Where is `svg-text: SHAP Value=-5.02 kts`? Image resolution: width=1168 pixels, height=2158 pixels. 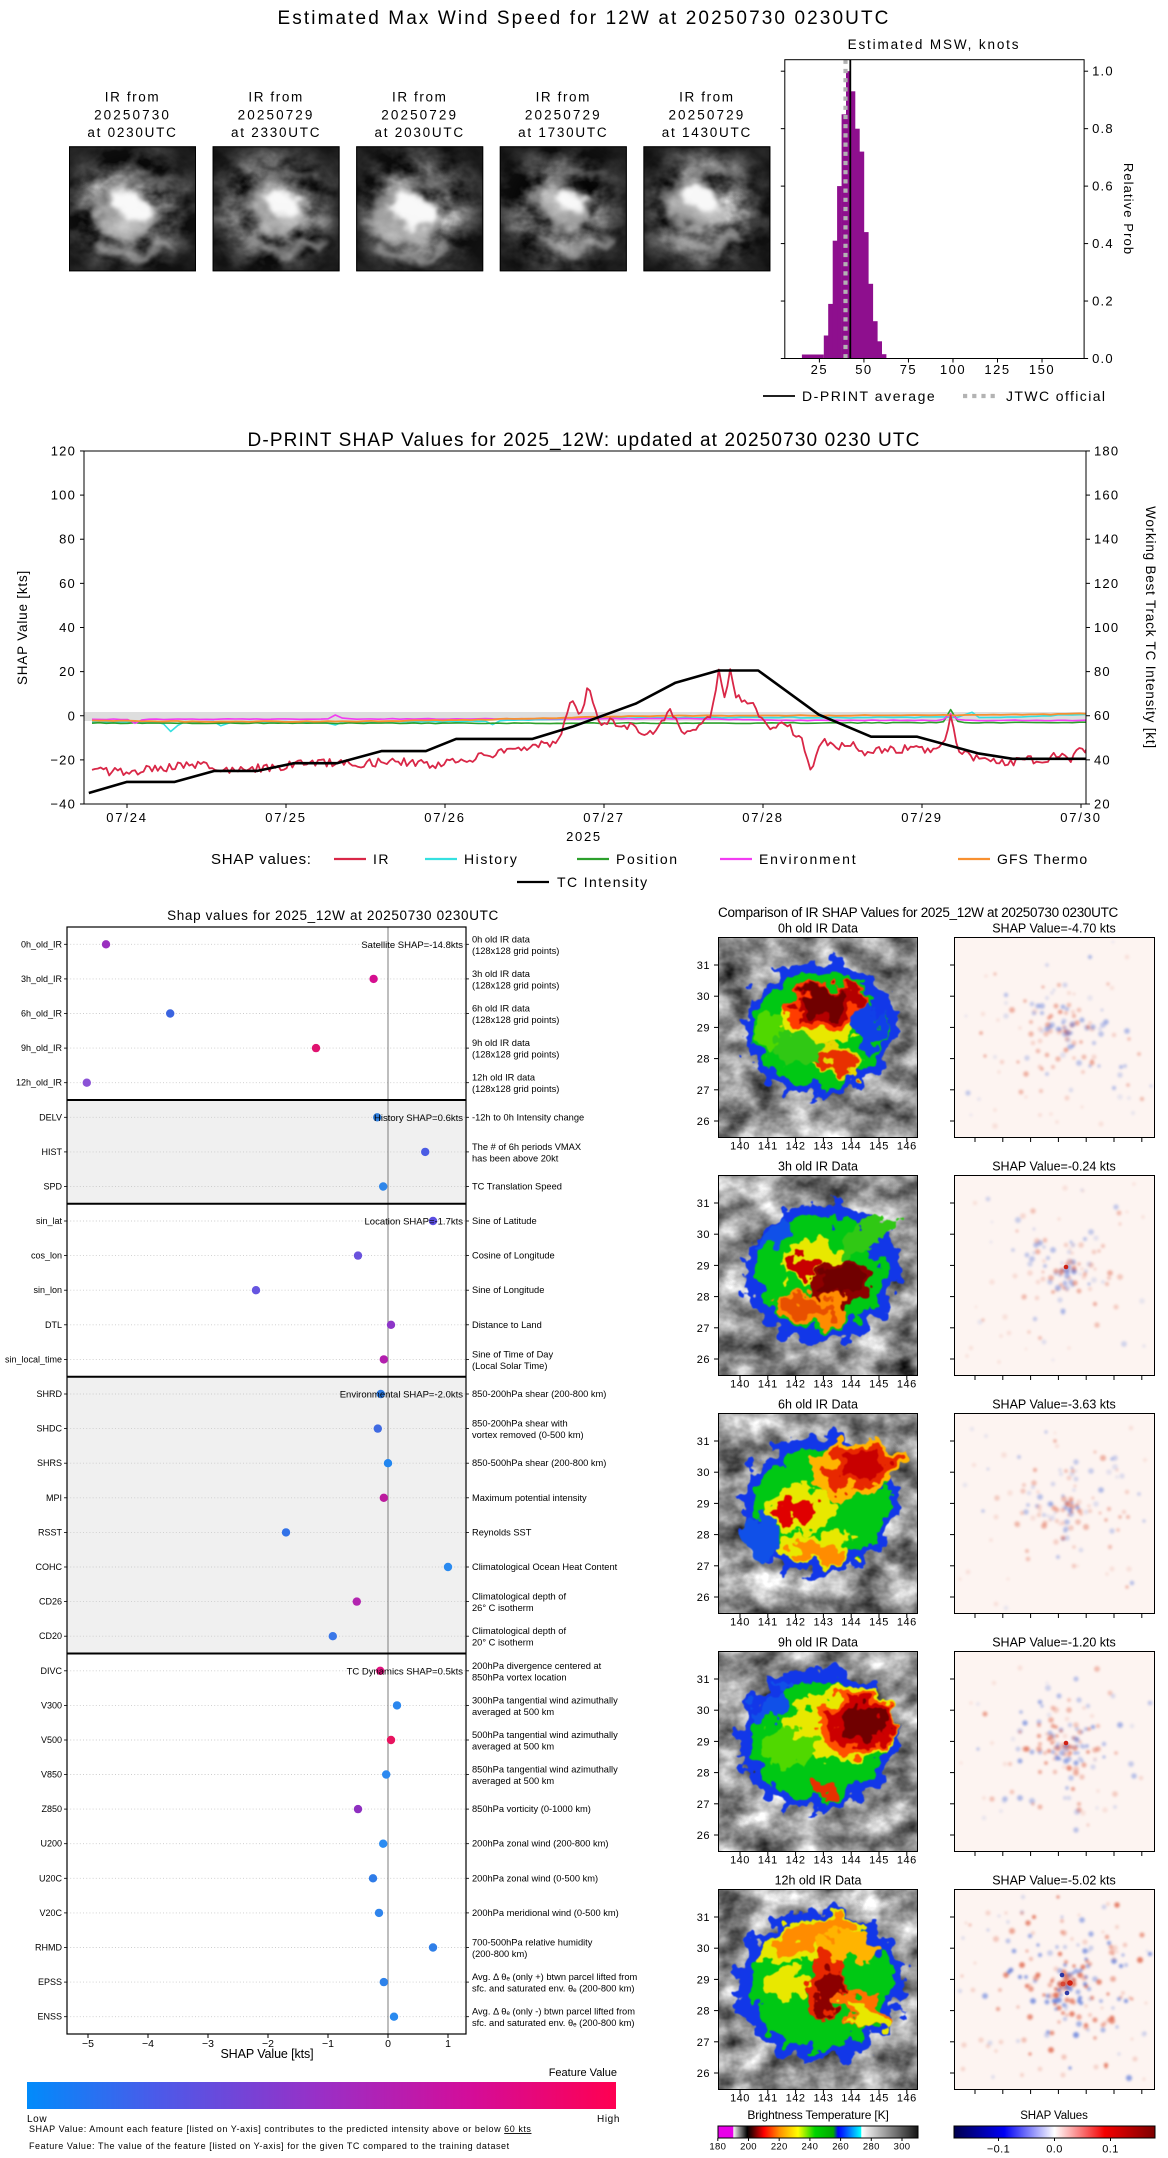
svg-text: SHAP Value=-5.02 kts is located at coordinates (1054, 1881).